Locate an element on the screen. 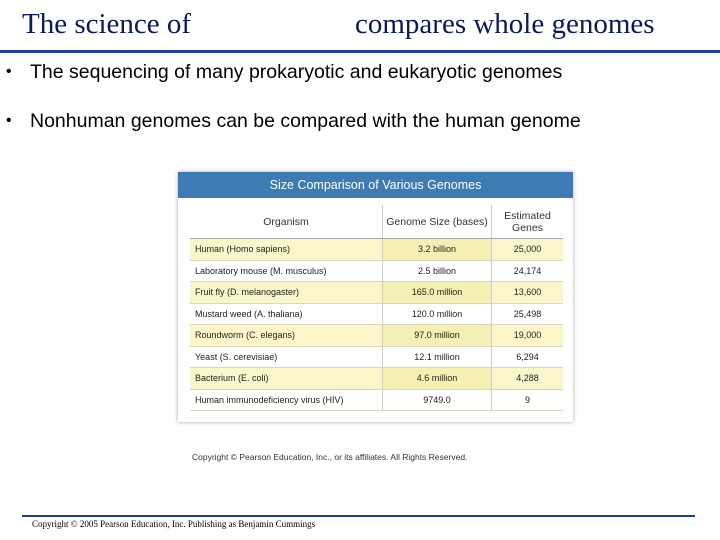 This screenshot has width=720, height=540. cell-estimated-genes: 25,498 is located at coordinates (527, 314).